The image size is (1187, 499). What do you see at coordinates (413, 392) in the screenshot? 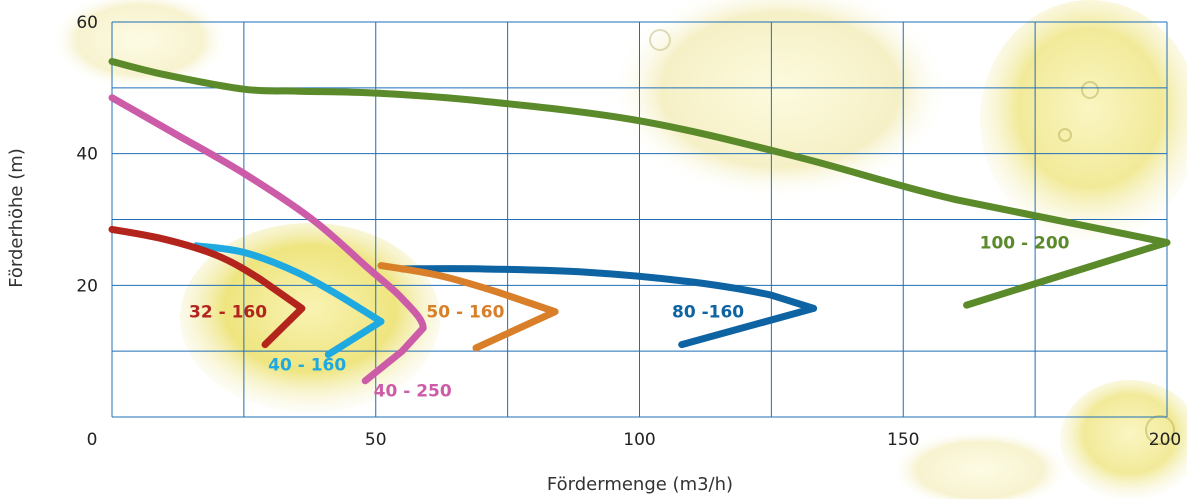
I see `series-label: 40 - 250` at bounding box center [413, 392].